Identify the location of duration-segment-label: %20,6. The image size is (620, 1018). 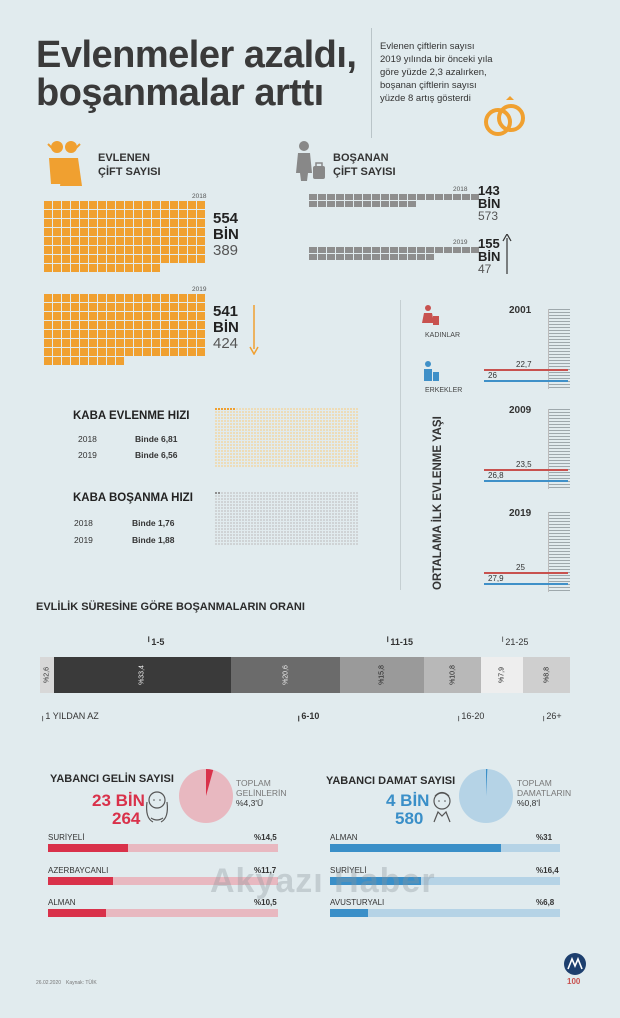
(286, 675).